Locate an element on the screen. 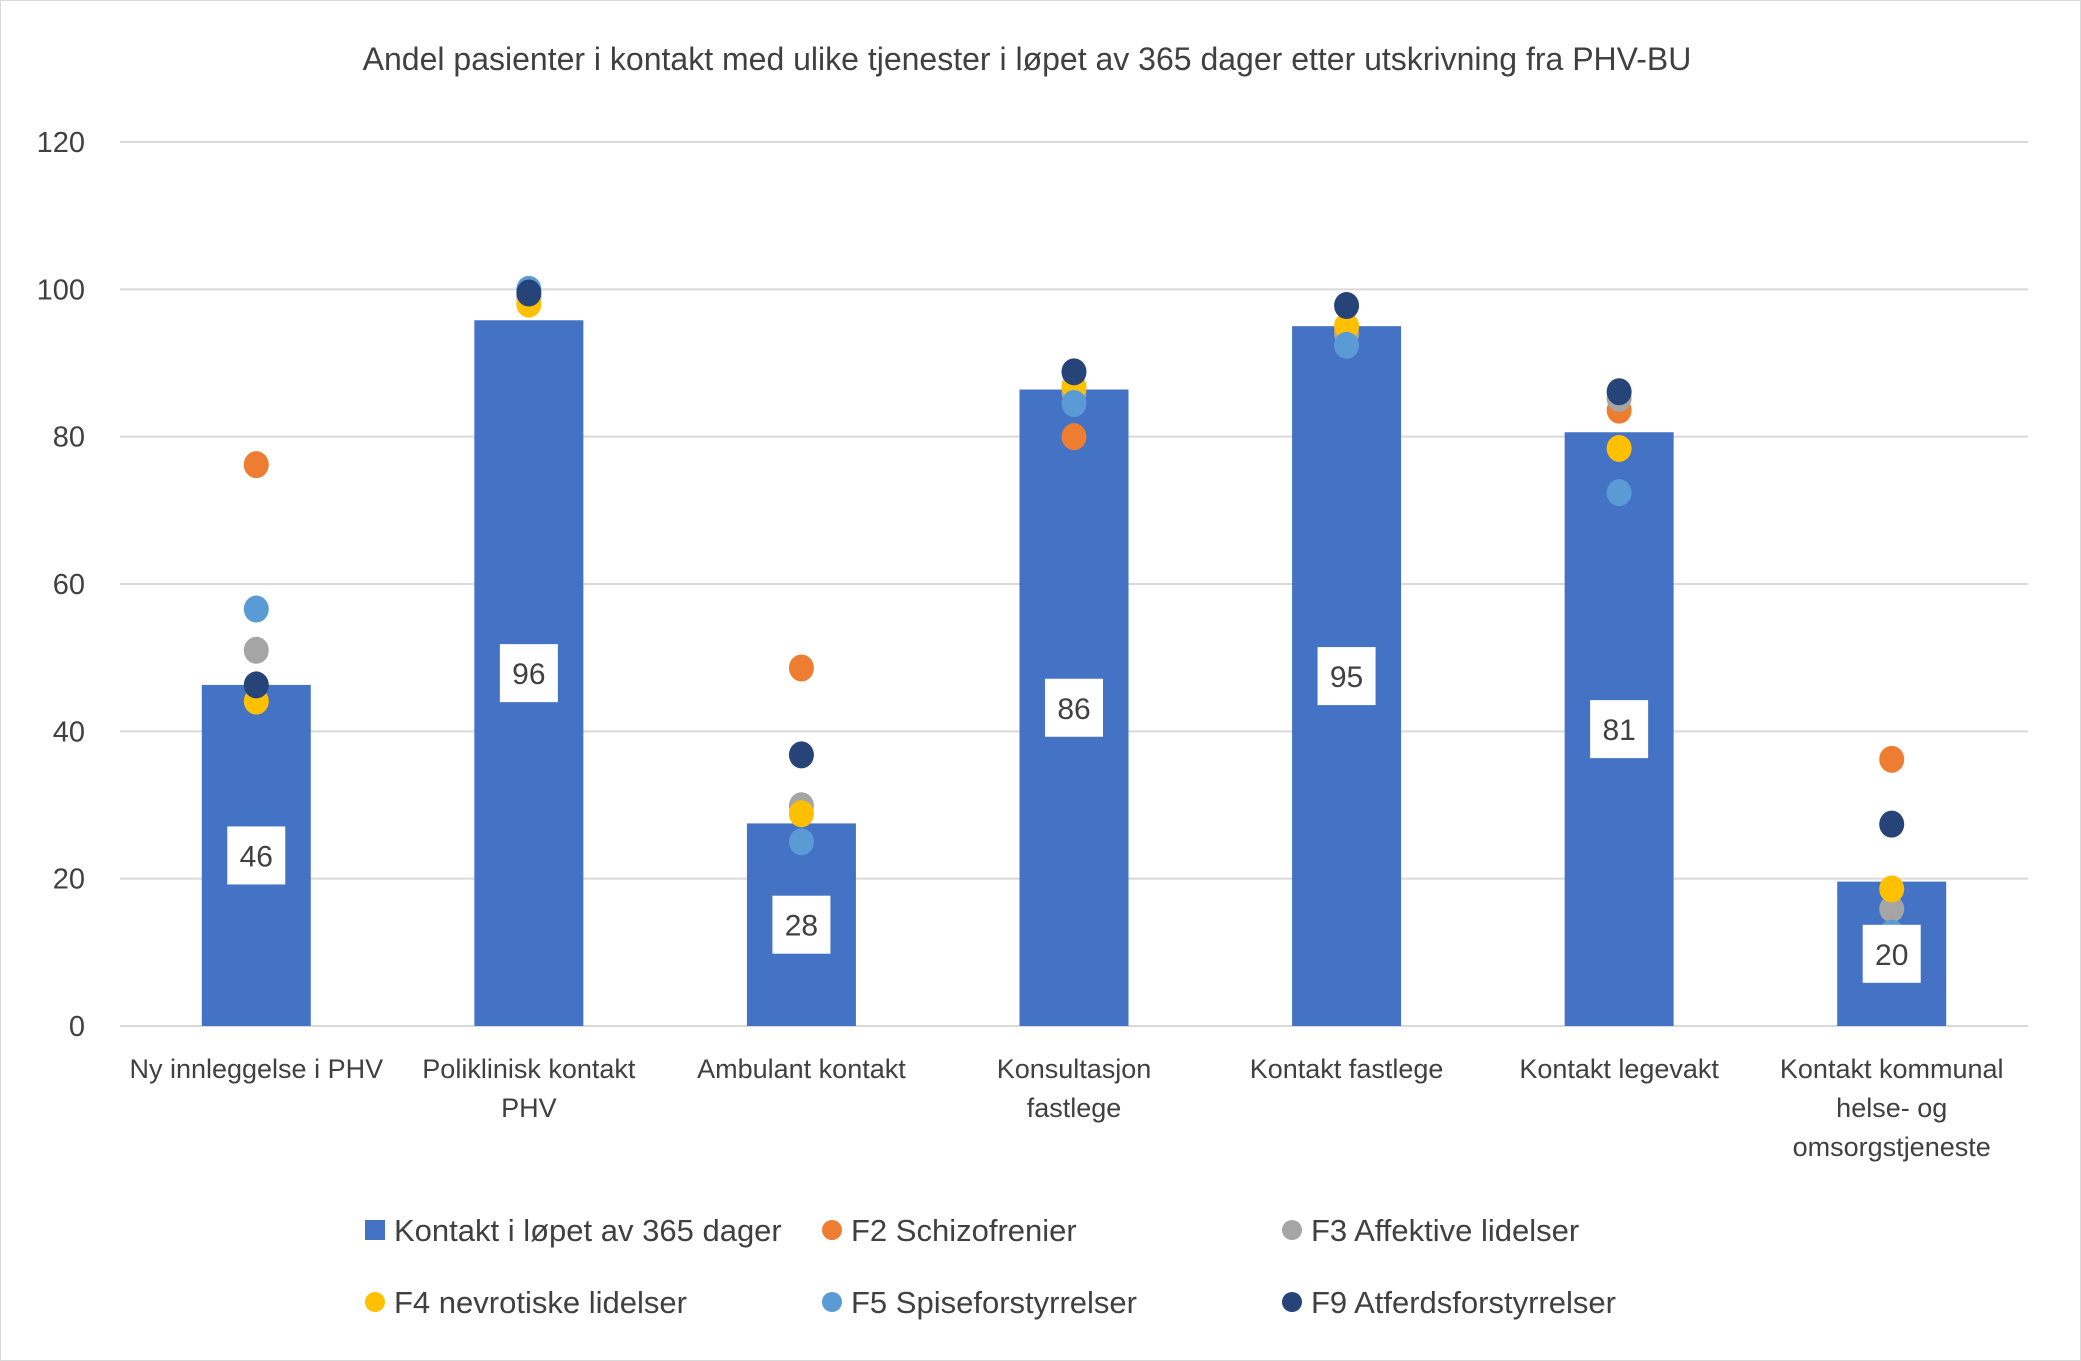 This screenshot has height=1361, width=2081. x-tick-label: Ny innleggelse i PHV is located at coordinates (256, 1069).